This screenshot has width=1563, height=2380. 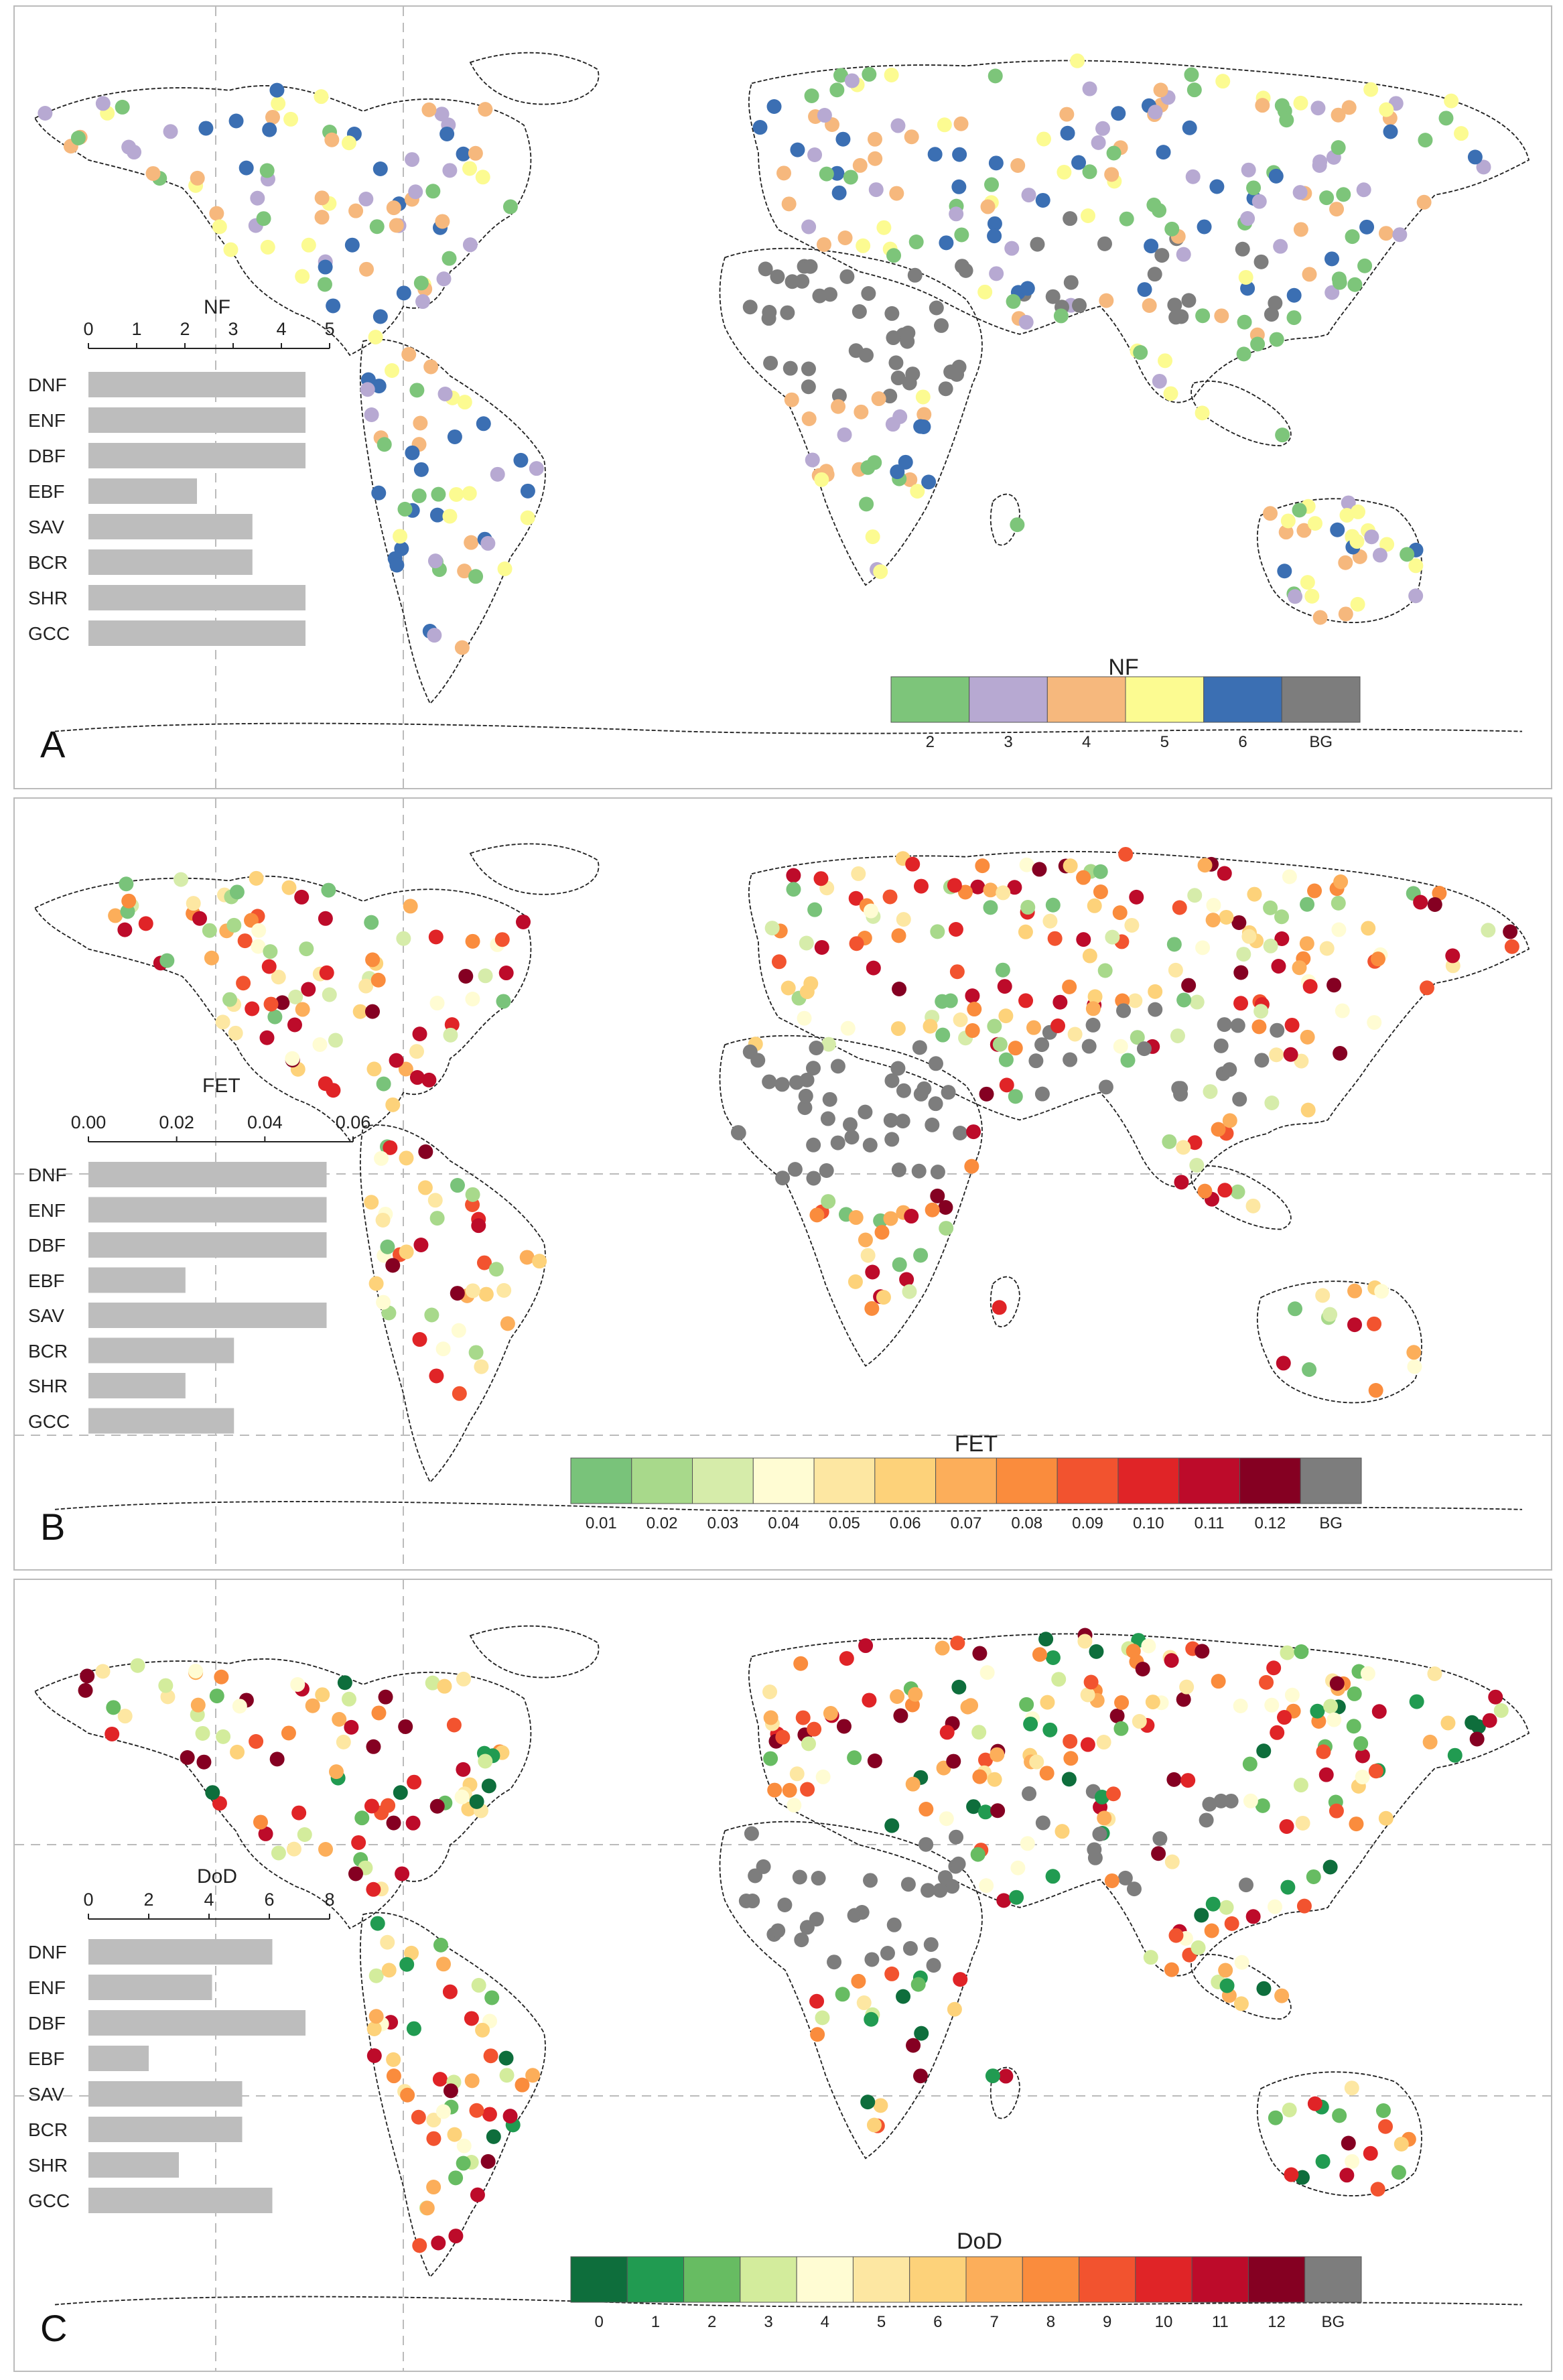 What do you see at coordinates (979, 2241) in the screenshot?
I see `legend-title: DoD` at bounding box center [979, 2241].